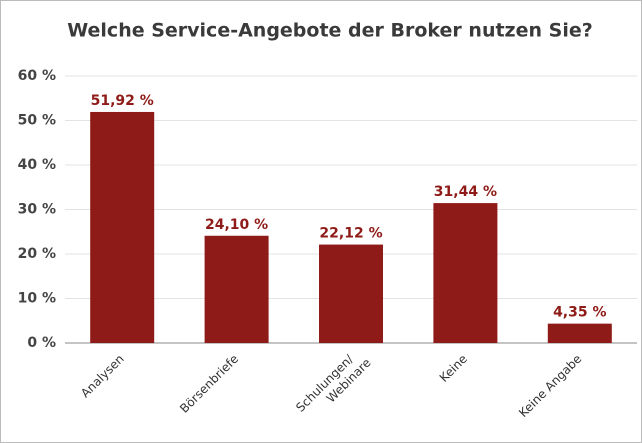  I want to click on y-tick-label: 40 %, so click(37, 165).